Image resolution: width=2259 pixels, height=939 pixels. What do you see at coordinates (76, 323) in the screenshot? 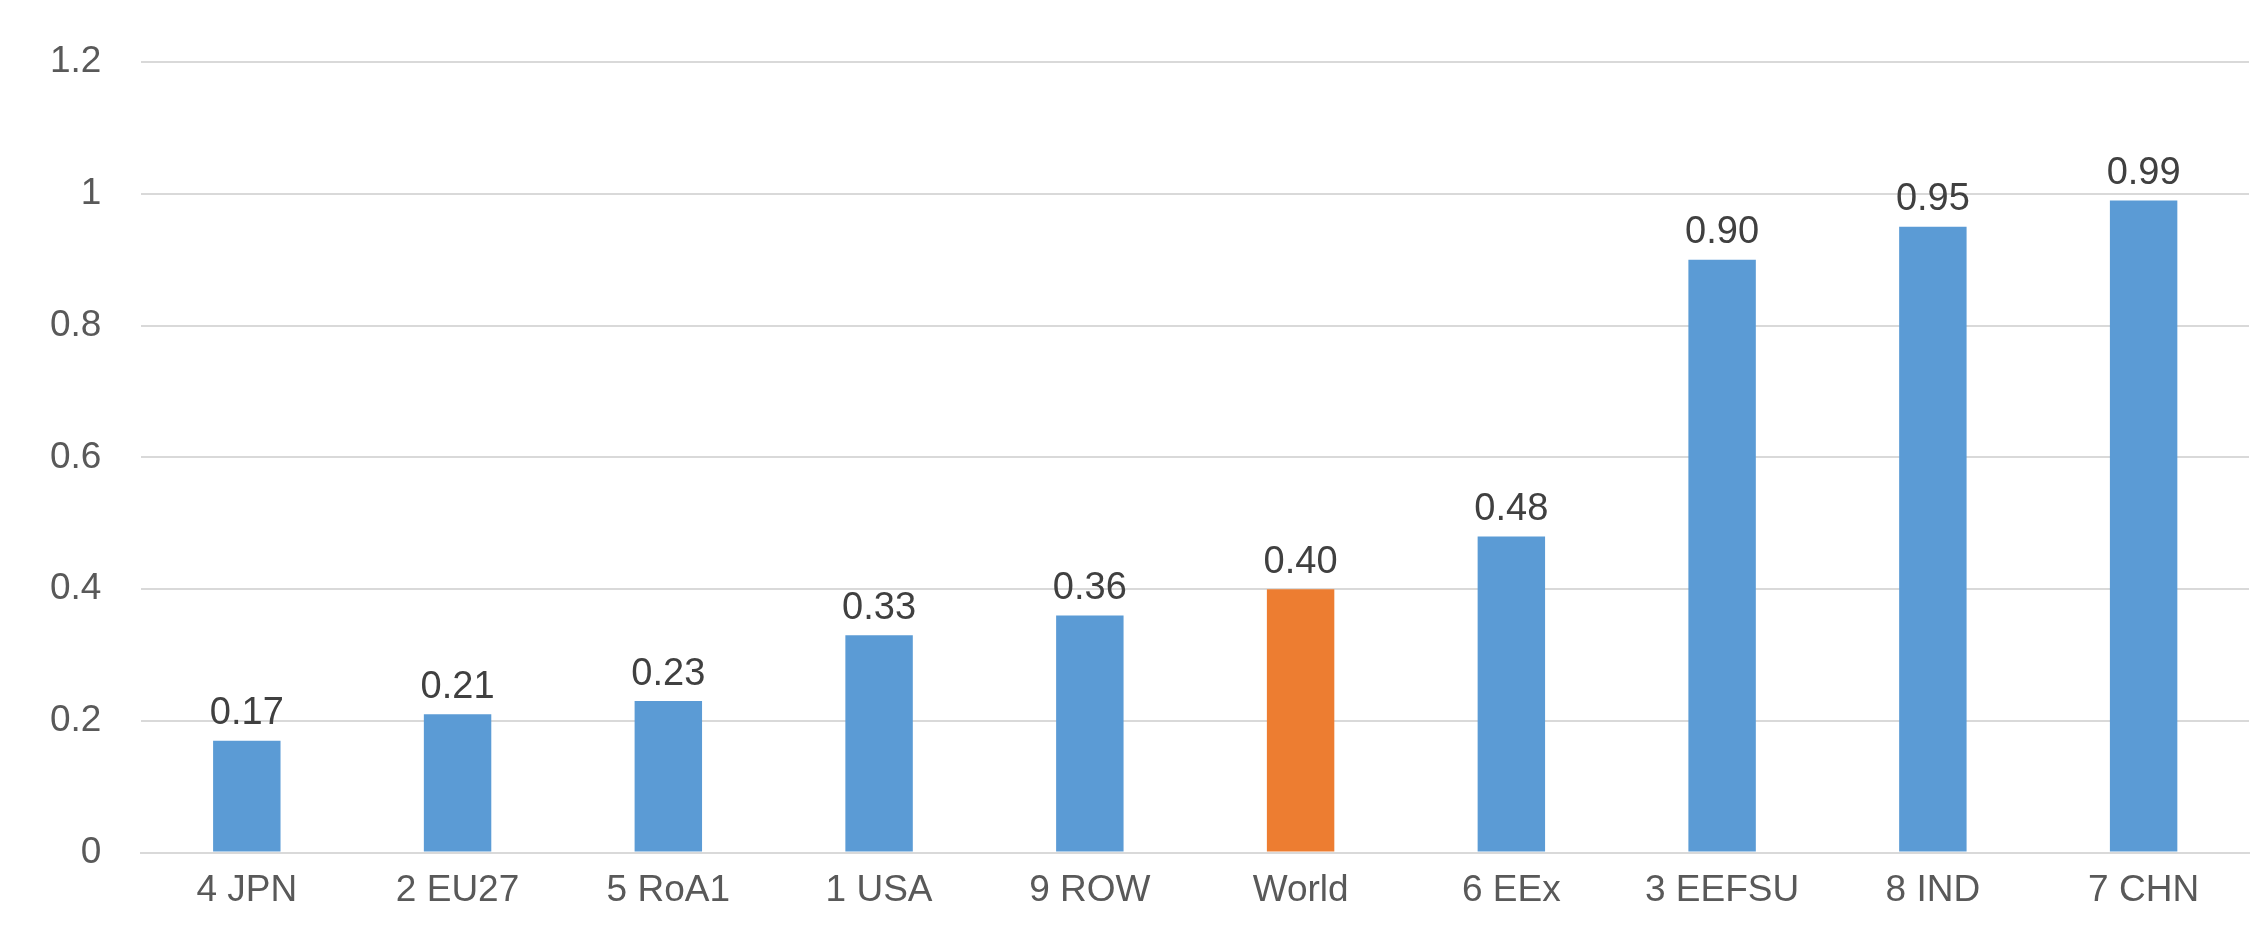
I see `y-tick-label: 0.8` at bounding box center [76, 323].